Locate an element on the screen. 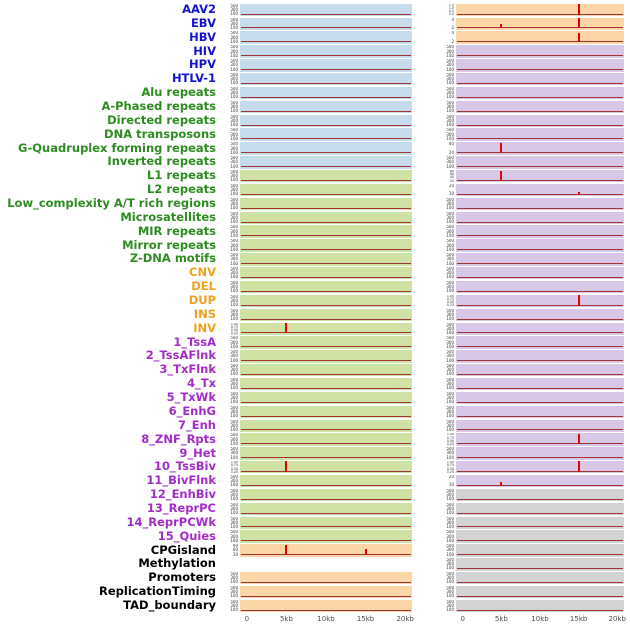 This screenshot has height=630, width=630. track-label: AAV2 is located at coordinates (199, 9).